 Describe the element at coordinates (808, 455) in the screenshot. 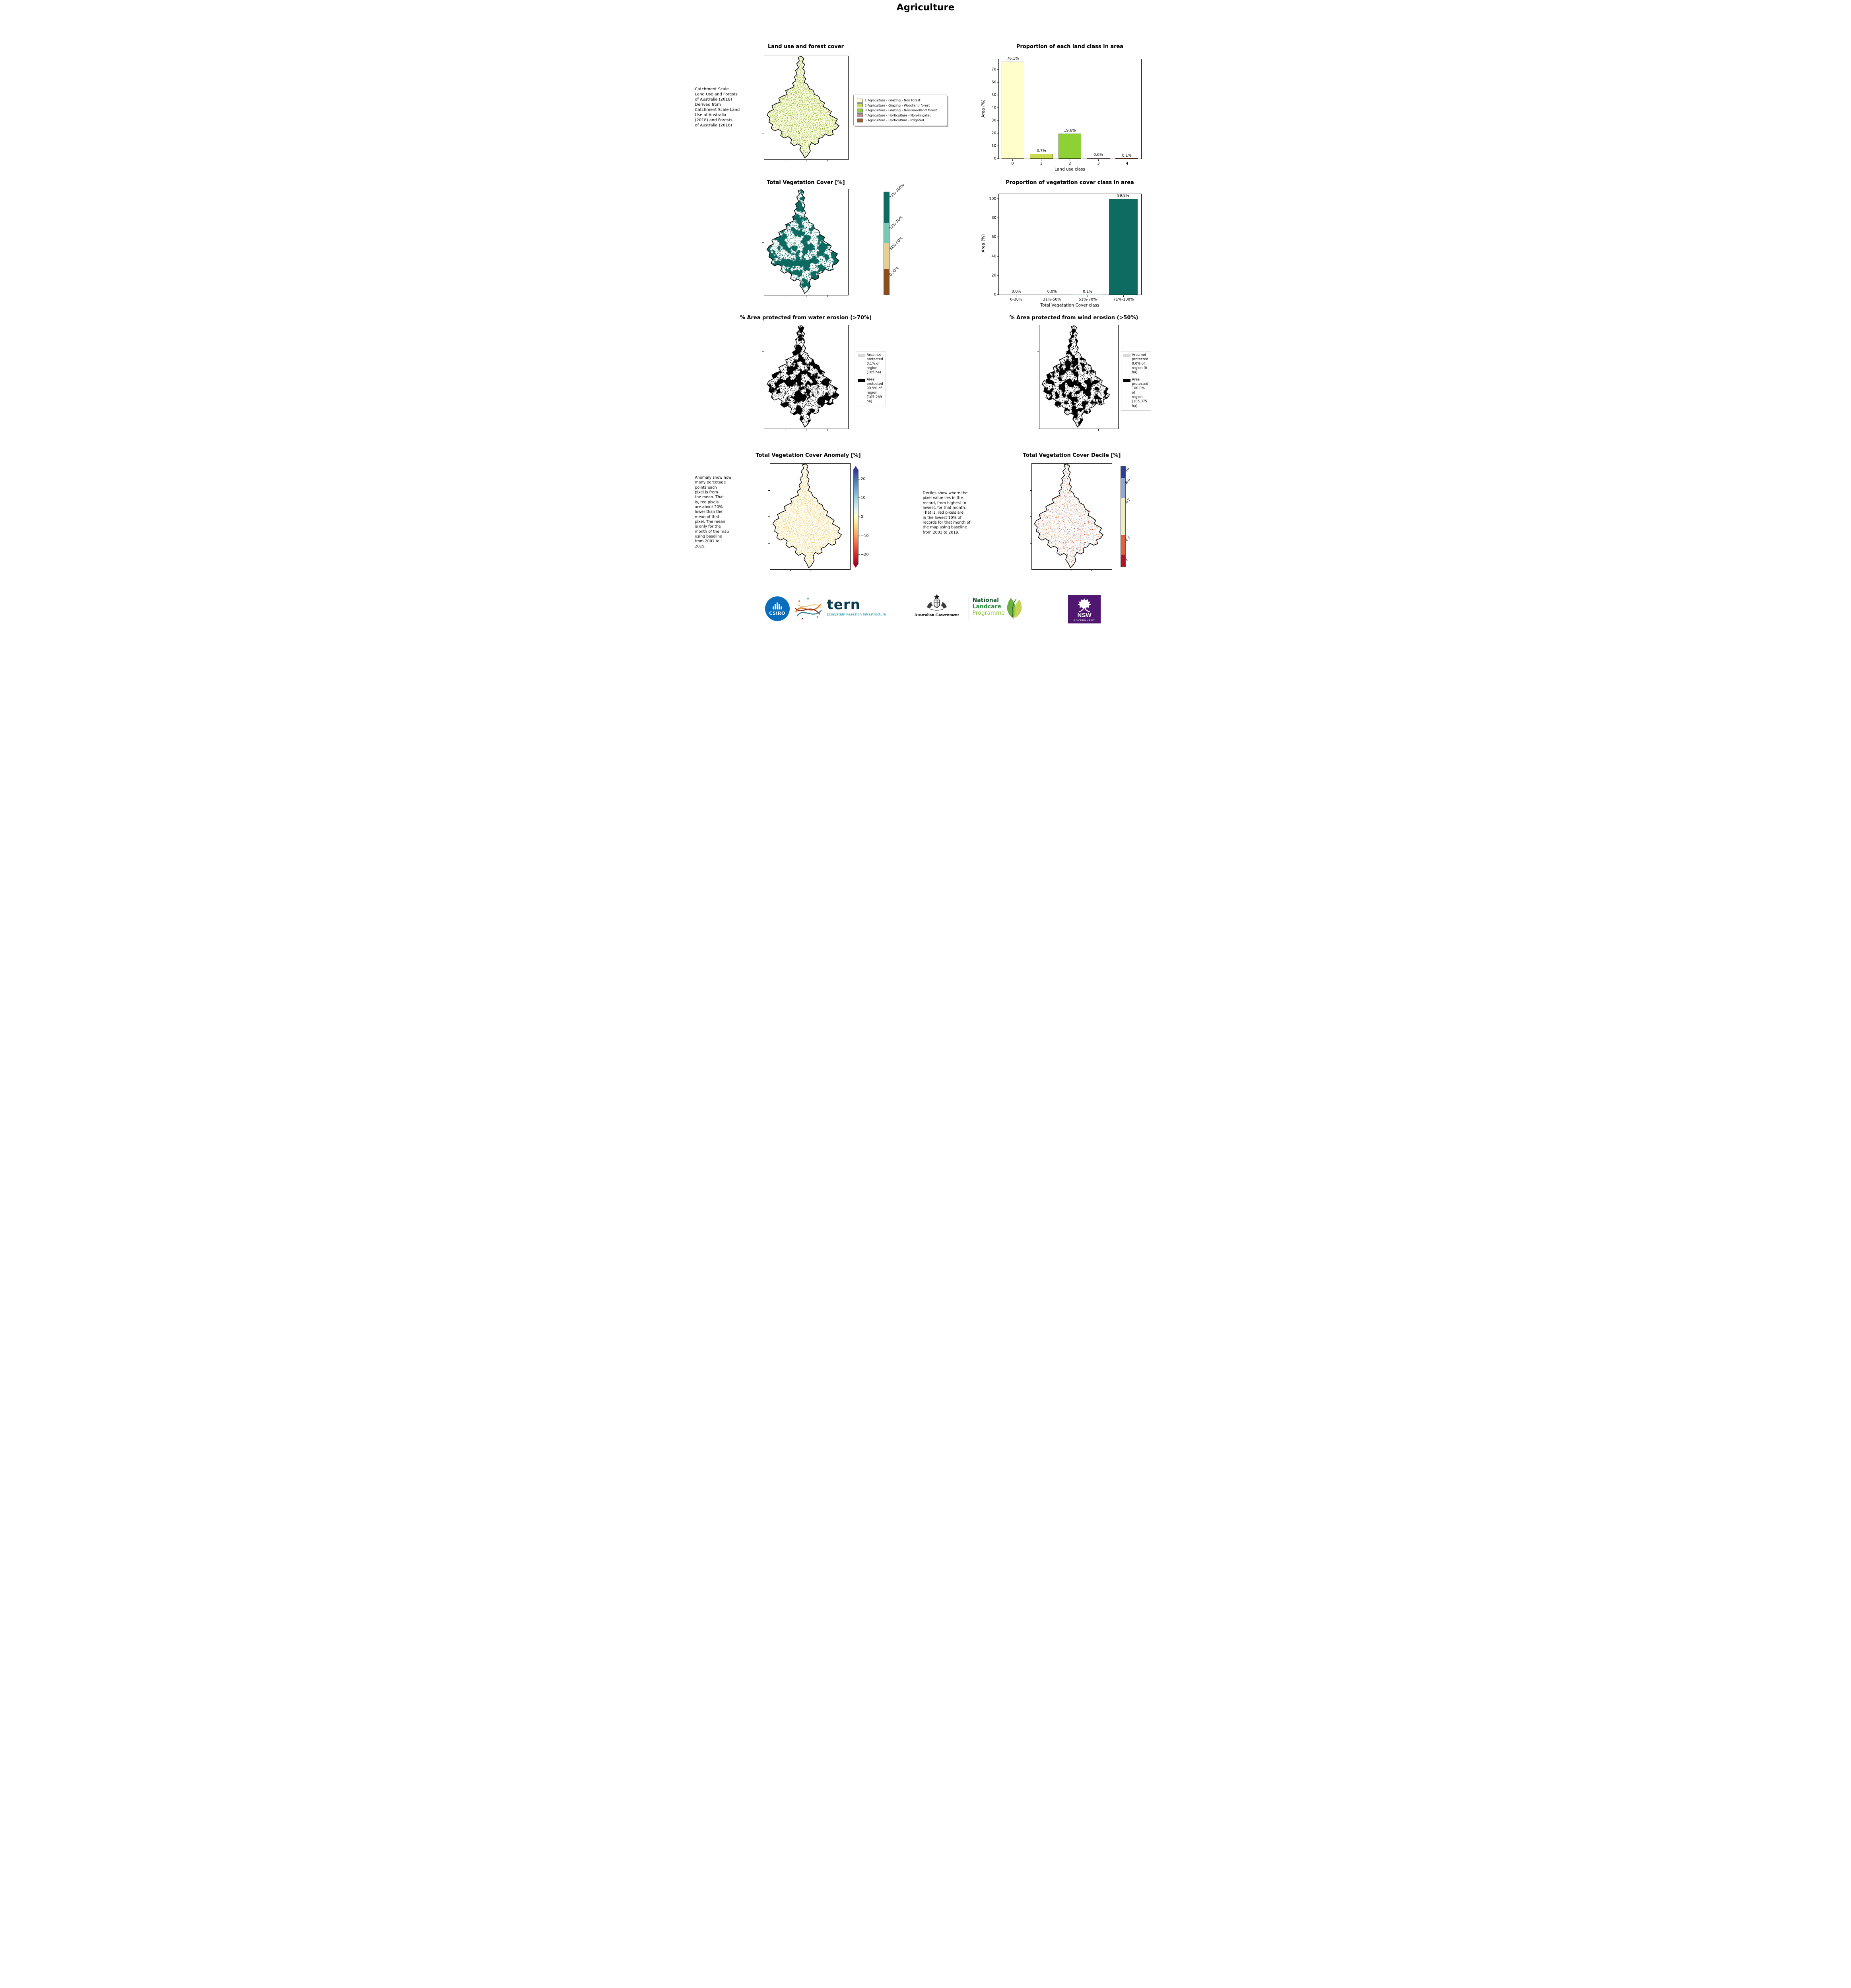

I see `panel-title-anomaly: Total Vegetation Cover Anomaly [%]` at that location.